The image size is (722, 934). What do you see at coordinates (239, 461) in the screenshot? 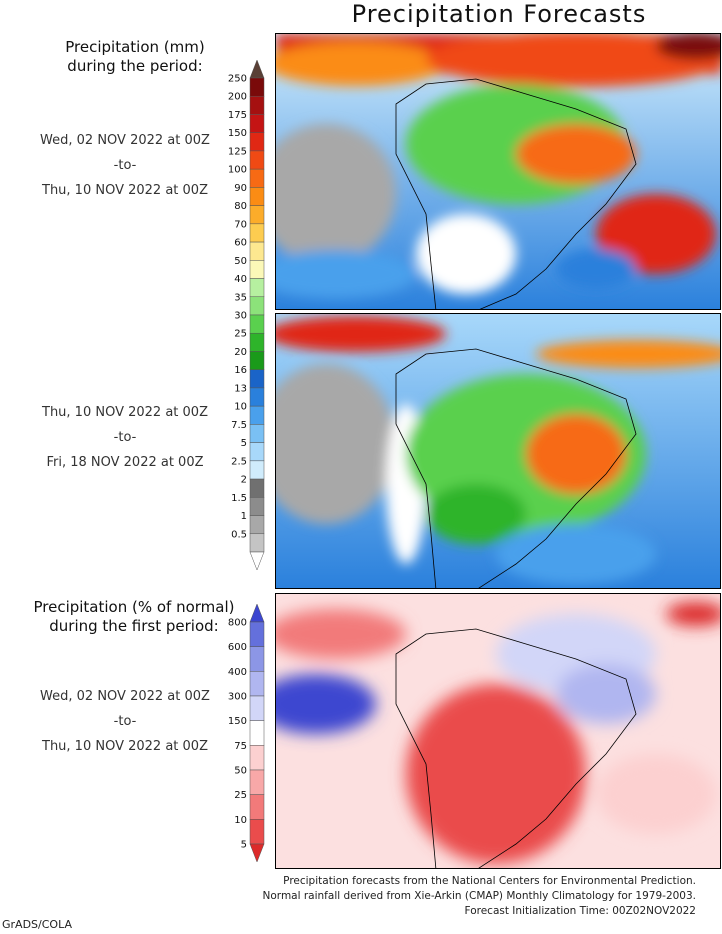
I see `precip-colorbar-tick-label: 2.5` at bounding box center [239, 461].